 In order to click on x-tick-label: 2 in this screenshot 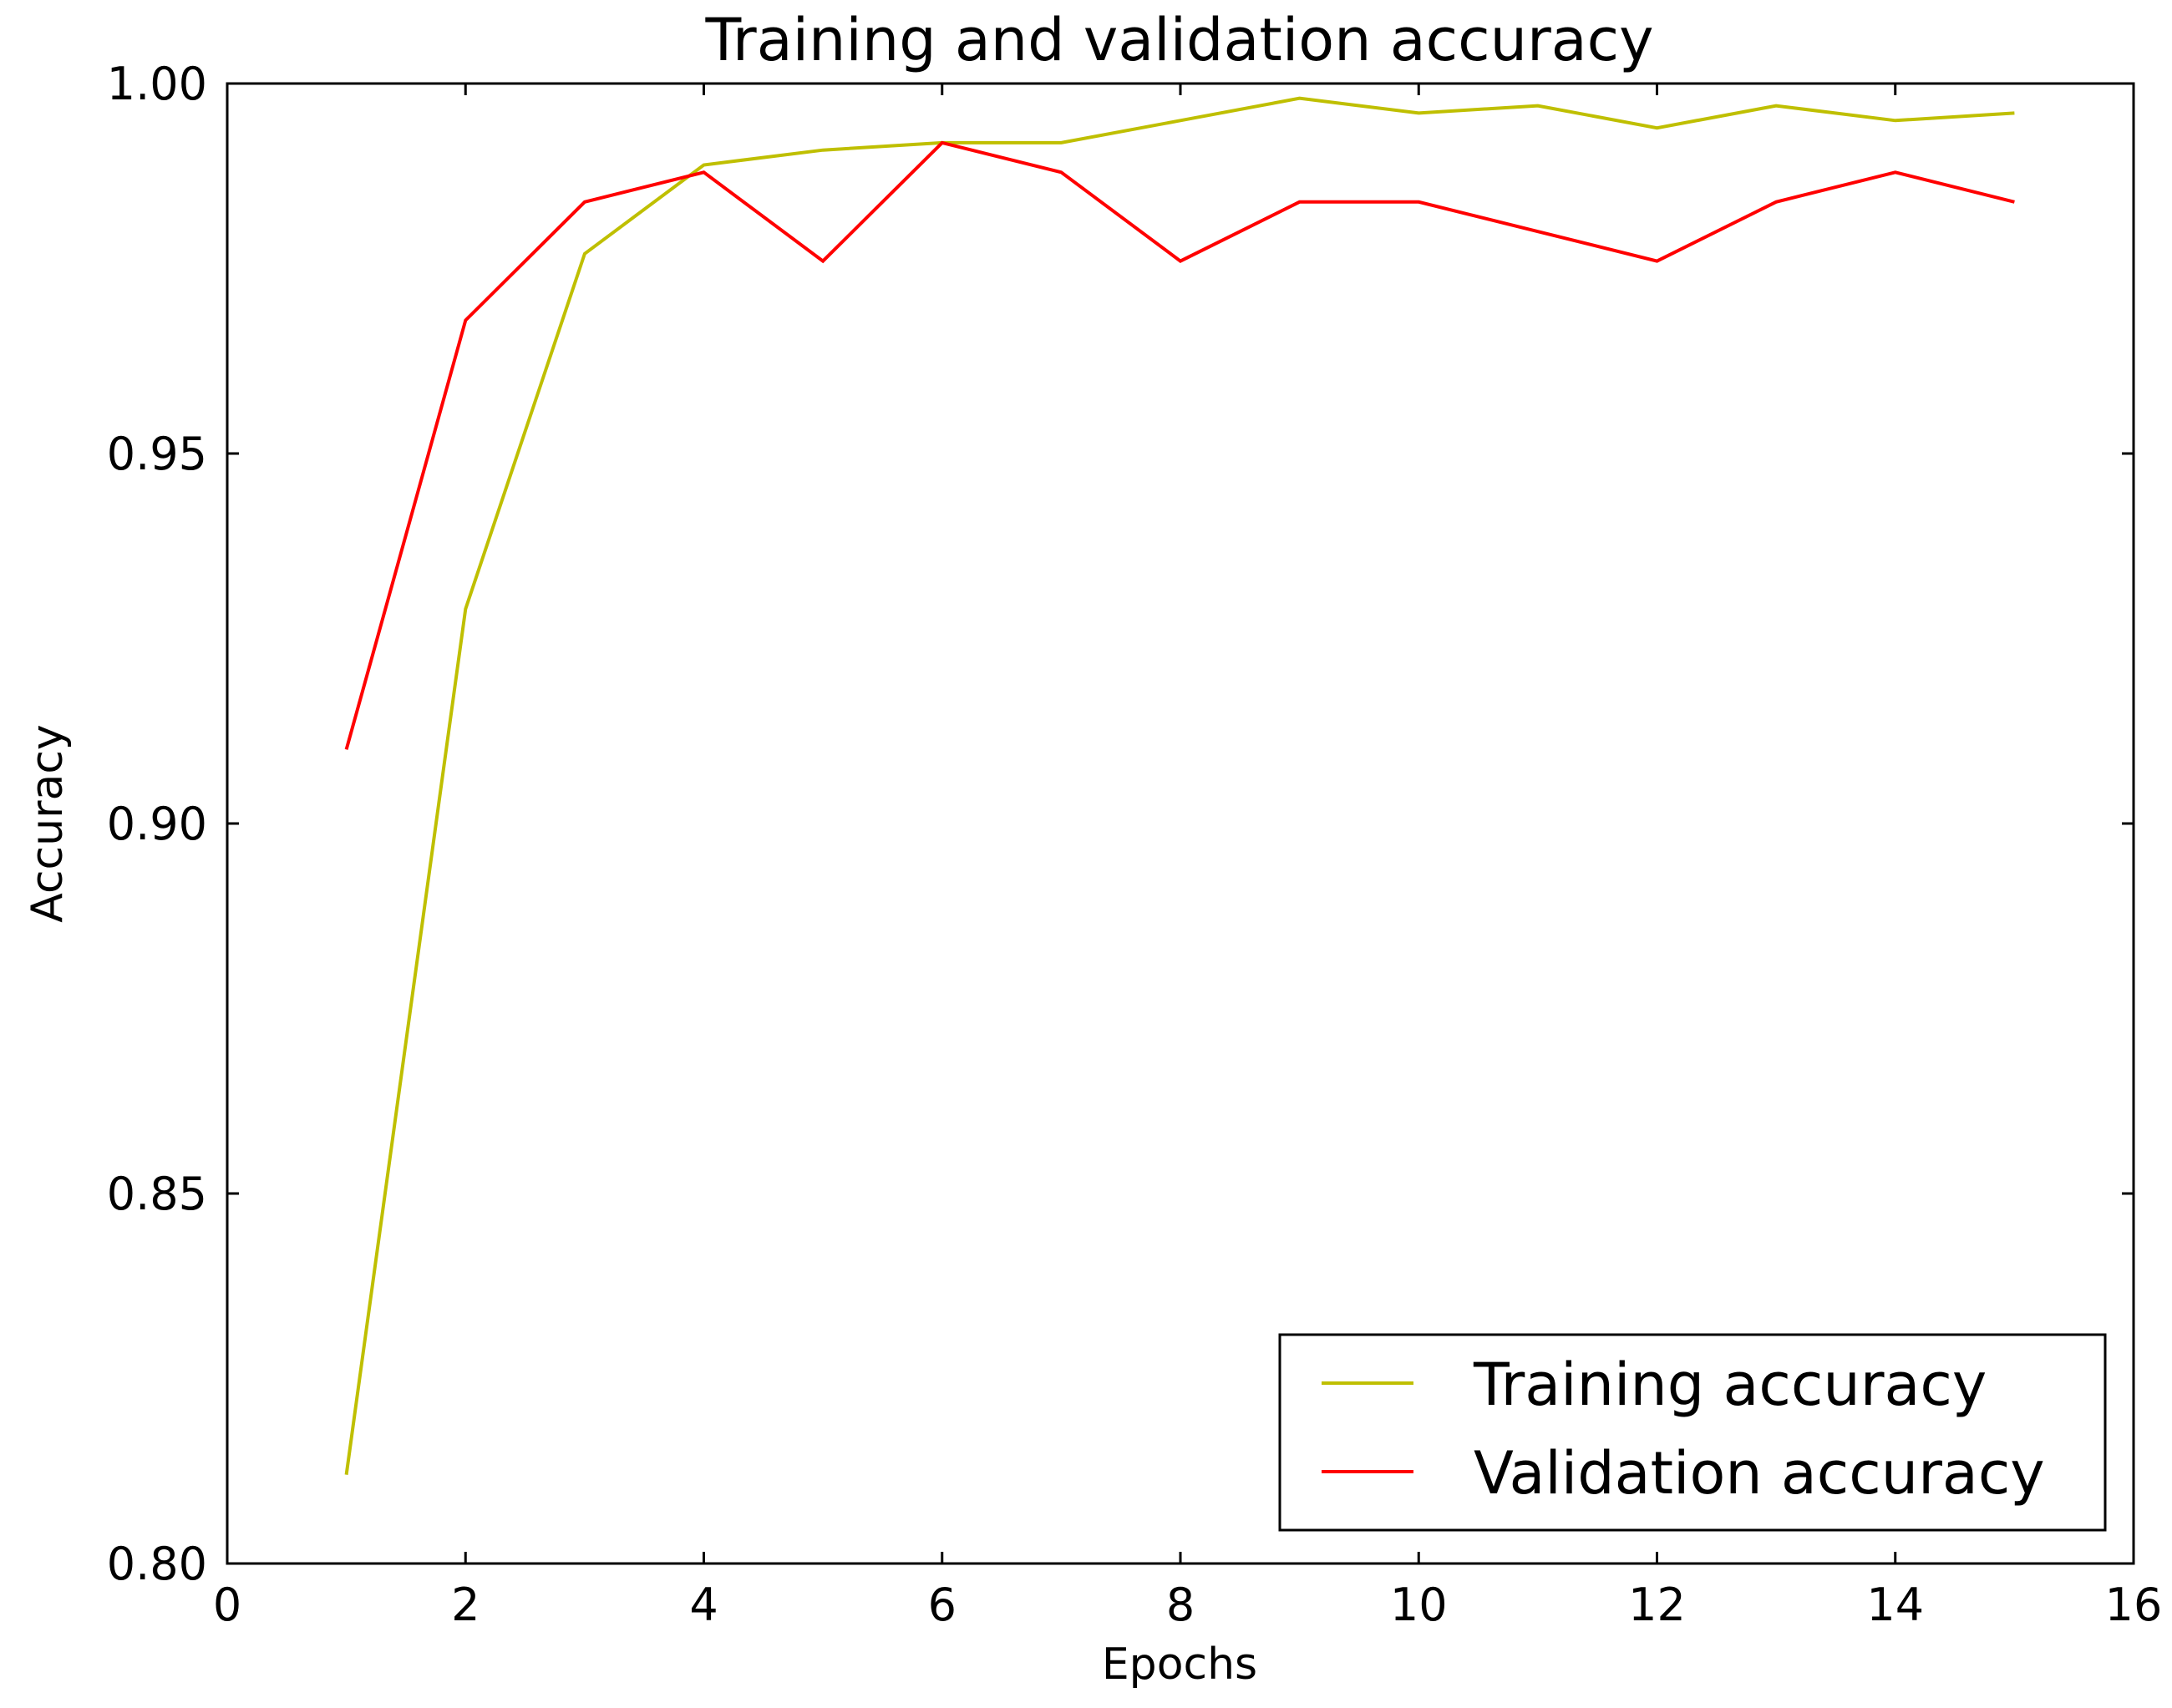, I will do `click(465, 1605)`.